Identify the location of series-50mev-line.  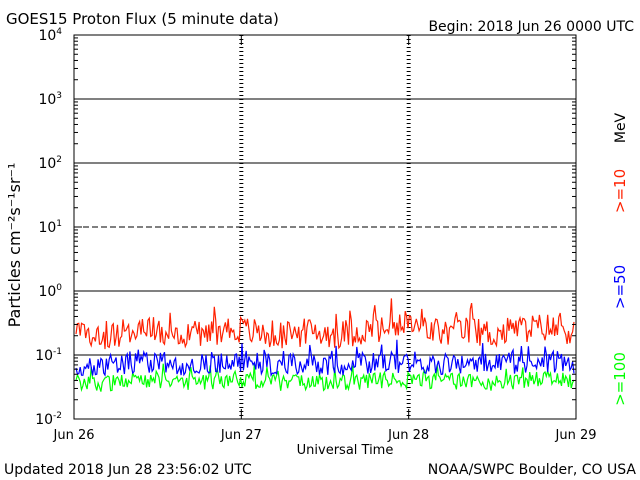
(325, 358).